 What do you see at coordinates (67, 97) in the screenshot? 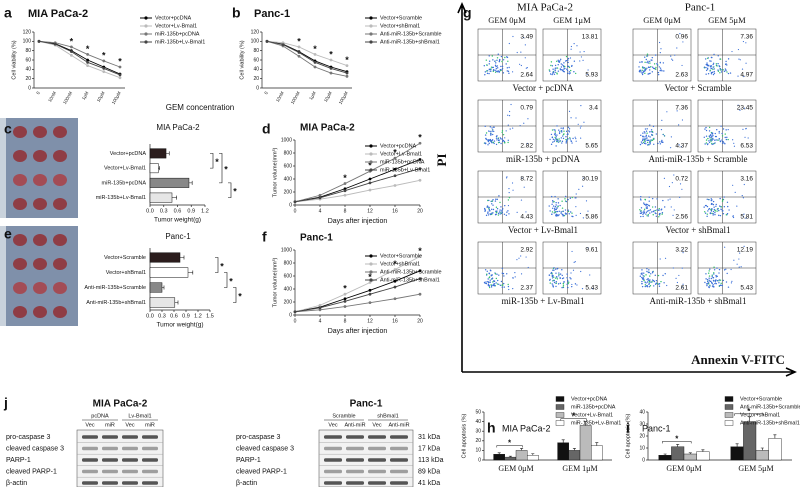
I see `x-tick-label: 100nM` at bounding box center [67, 97].